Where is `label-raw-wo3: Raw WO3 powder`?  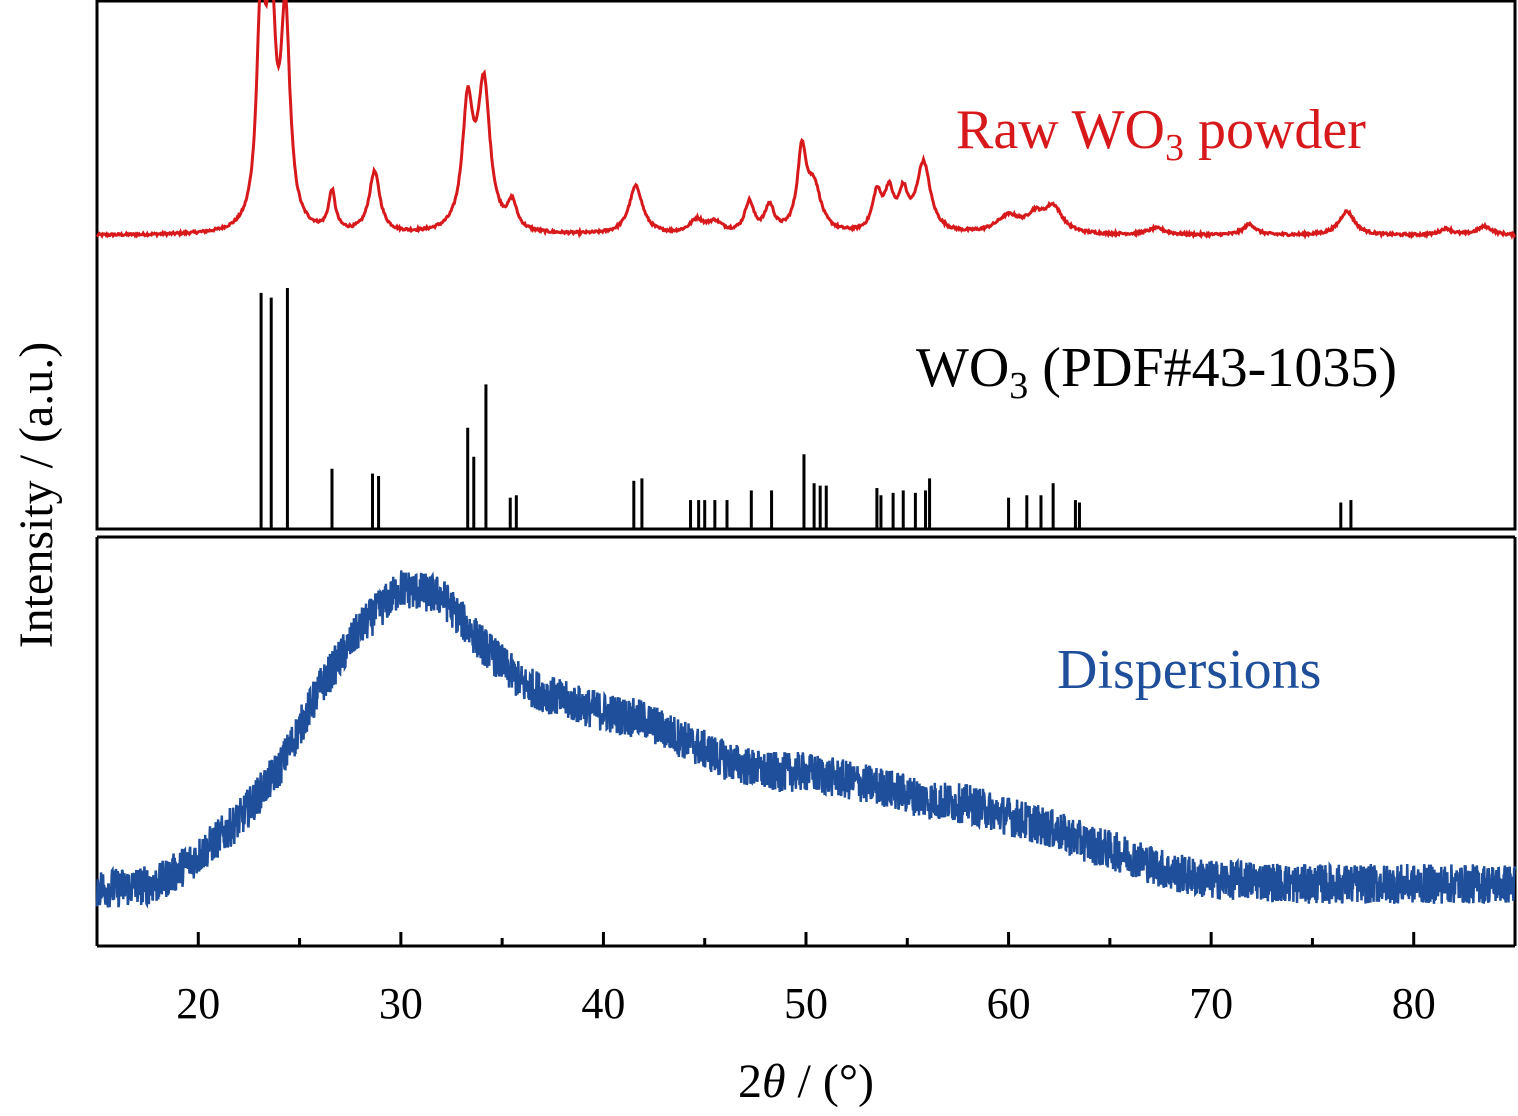 label-raw-wo3: Raw WO3 powder is located at coordinates (1161, 134).